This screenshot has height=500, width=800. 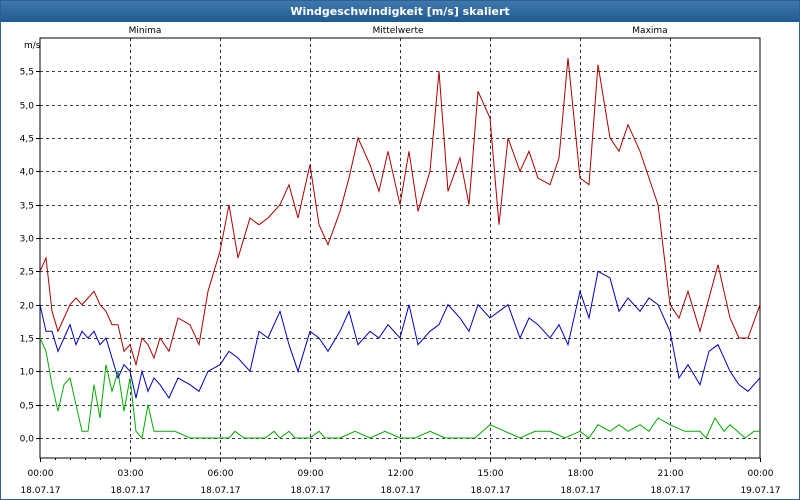 What do you see at coordinates (145, 31) in the screenshot?
I see `legend-minima: Minima` at bounding box center [145, 31].